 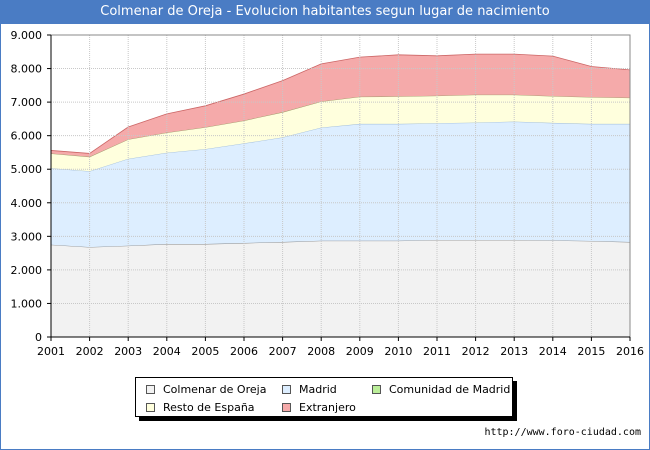 What do you see at coordinates (514, 351) in the screenshot?
I see `x-tick-label-12: 2013` at bounding box center [514, 351].